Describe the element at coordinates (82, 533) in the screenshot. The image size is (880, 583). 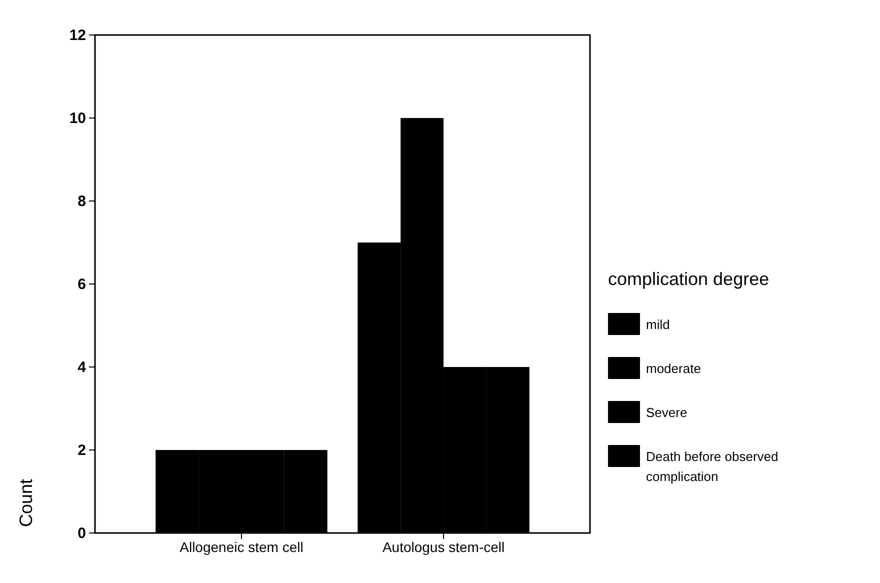
I see `y-tick-label: 0` at that location.